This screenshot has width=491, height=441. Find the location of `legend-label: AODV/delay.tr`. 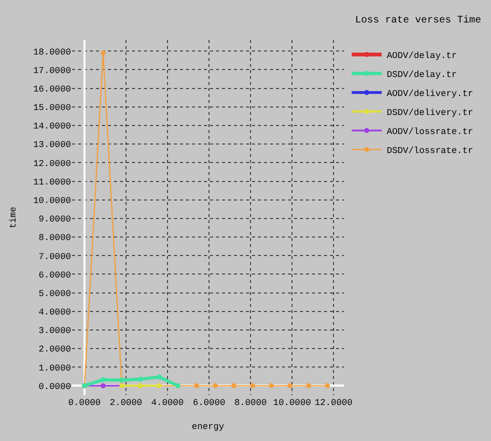

legend-label: AODV/delay.tr is located at coordinates (421, 56).